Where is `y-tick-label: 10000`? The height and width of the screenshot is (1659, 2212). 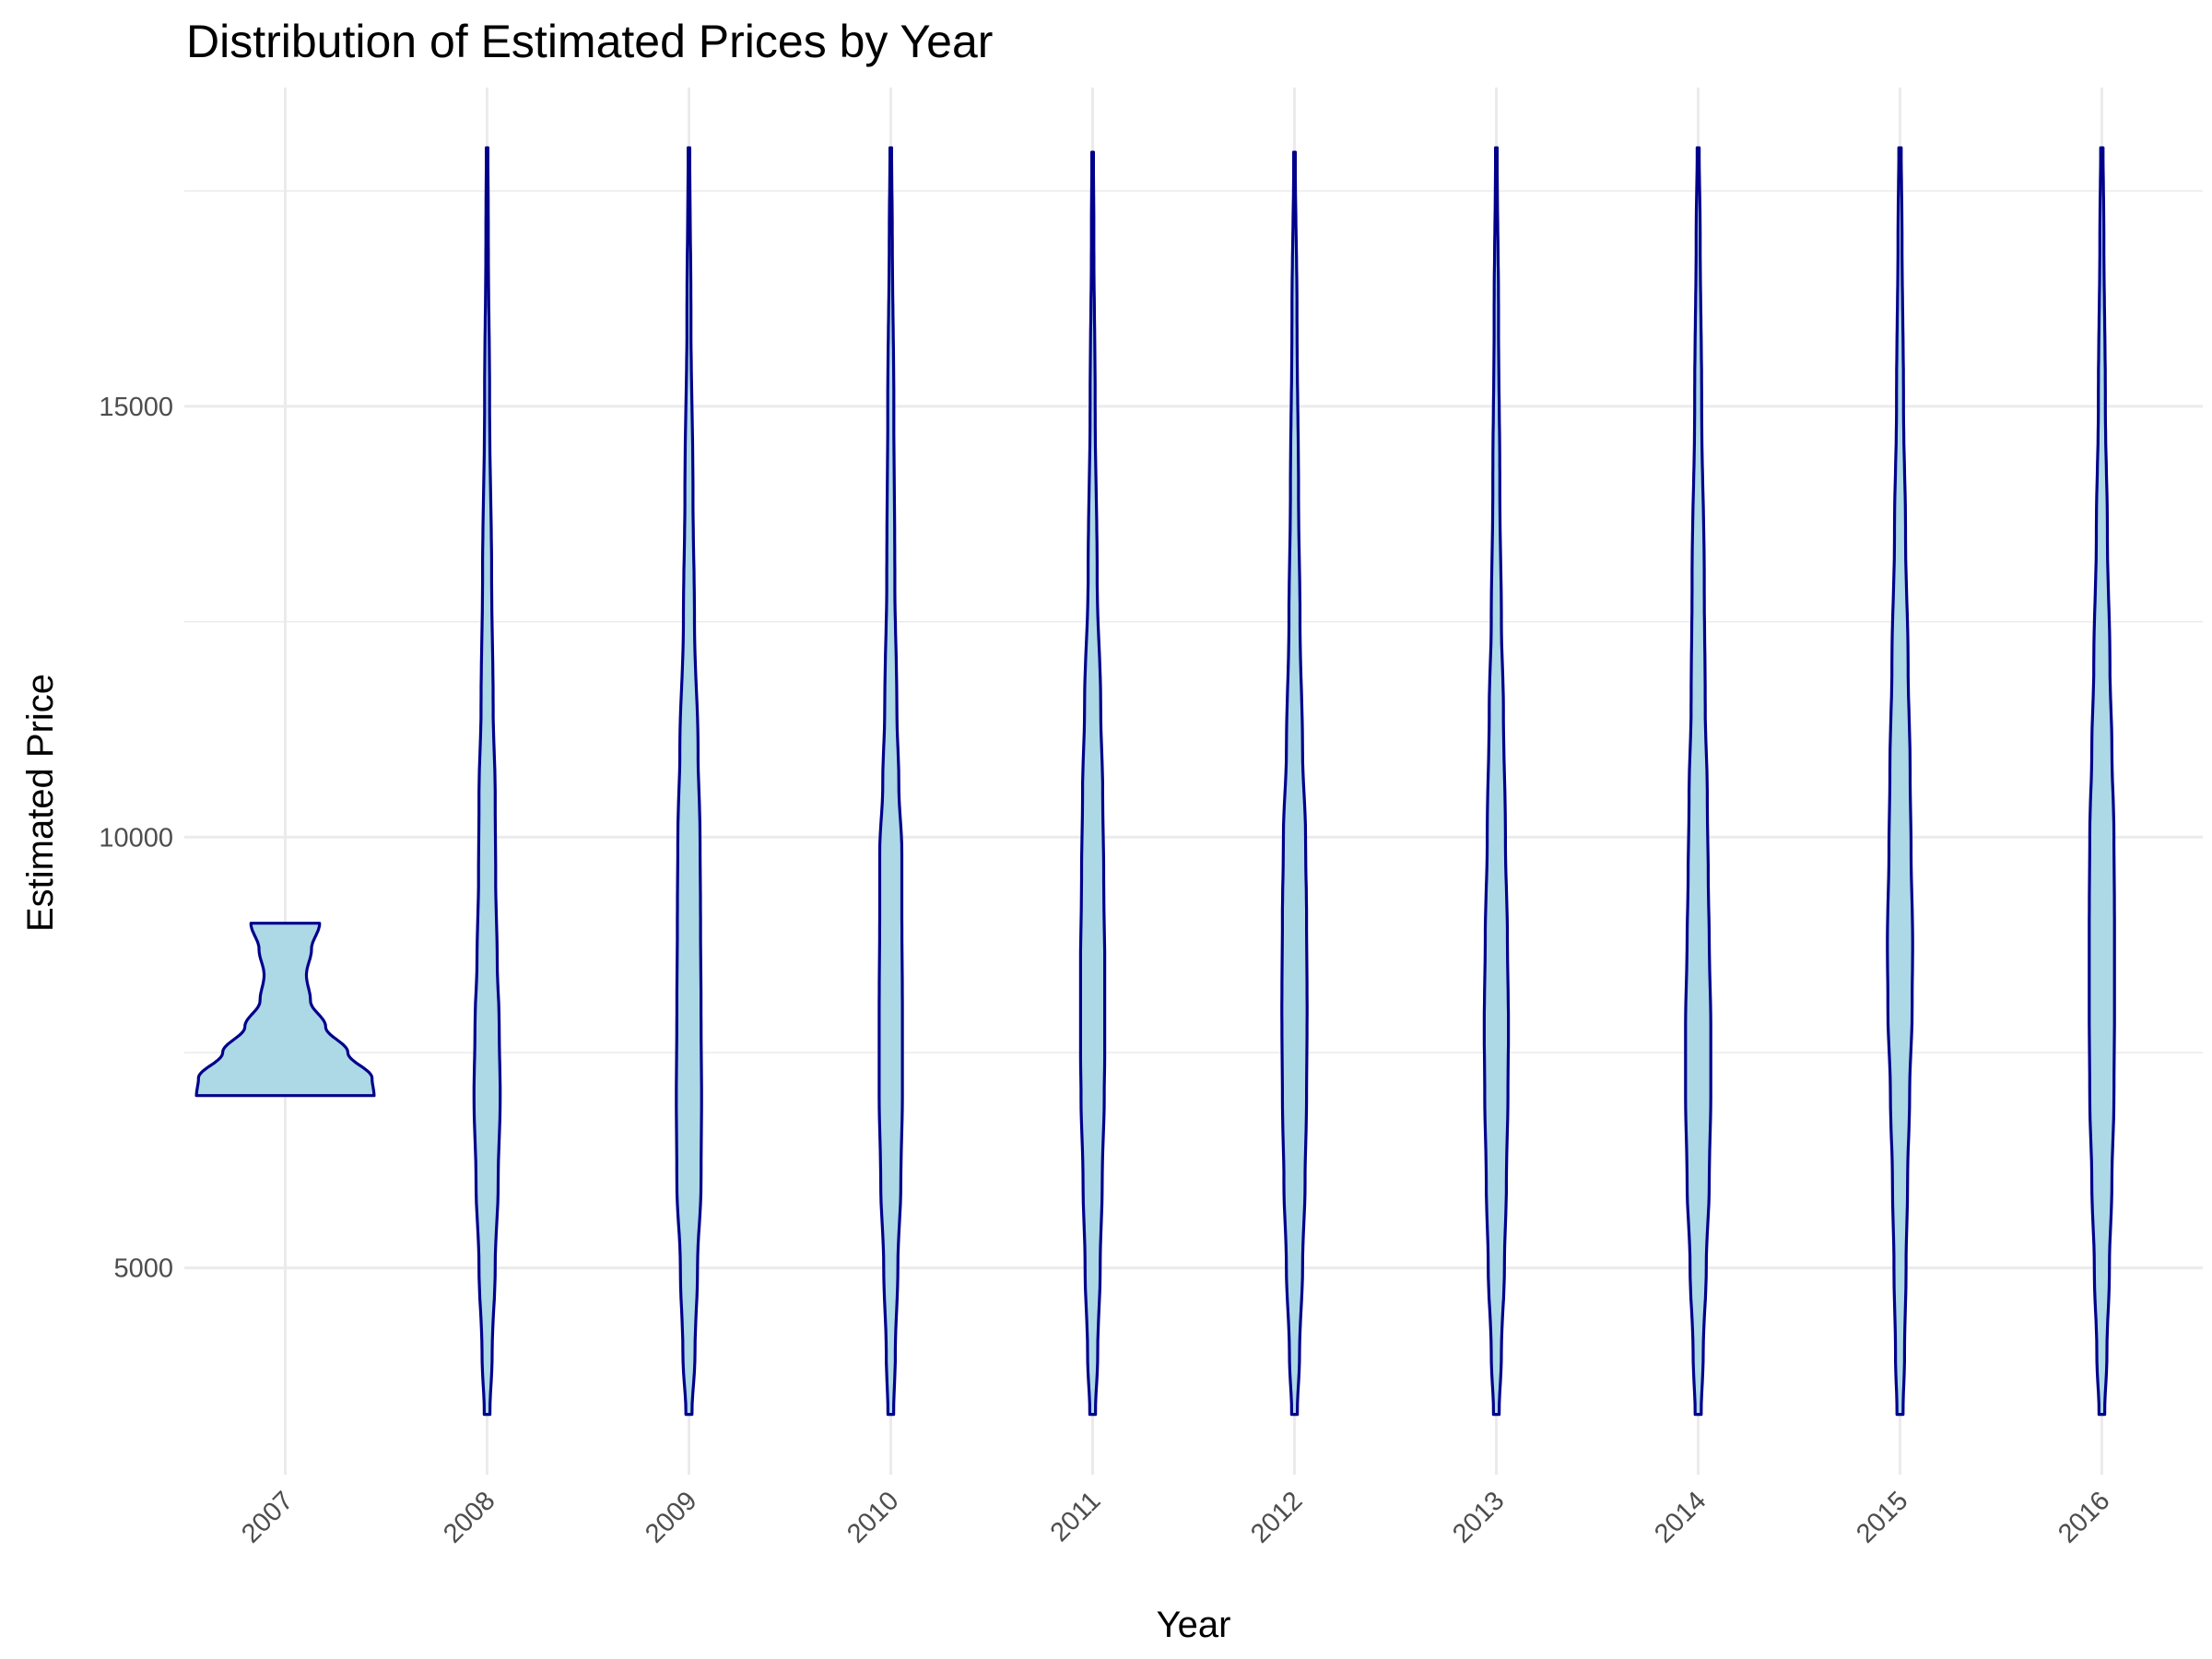 y-tick-label: 10000 is located at coordinates (136, 838).